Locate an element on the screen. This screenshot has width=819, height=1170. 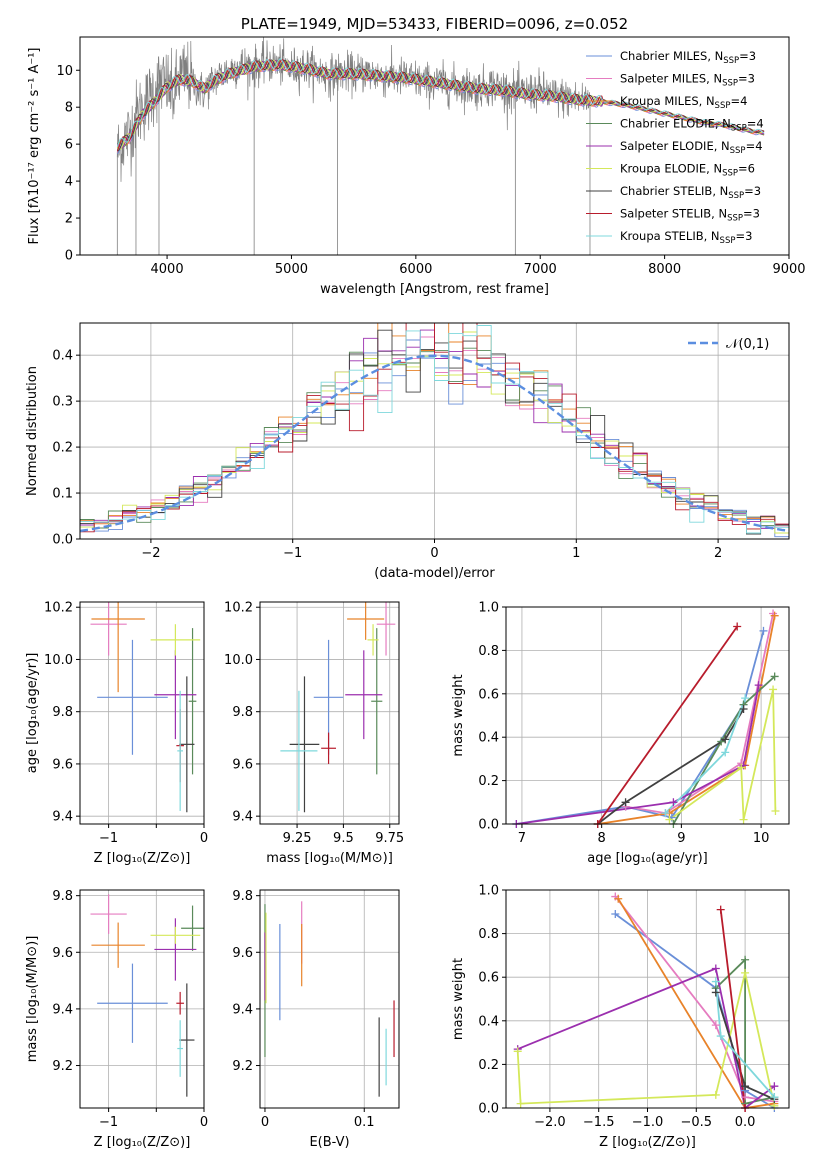
legend-label: Kroupa STELIB, NSSP=3 is located at coordinates (686, 237).